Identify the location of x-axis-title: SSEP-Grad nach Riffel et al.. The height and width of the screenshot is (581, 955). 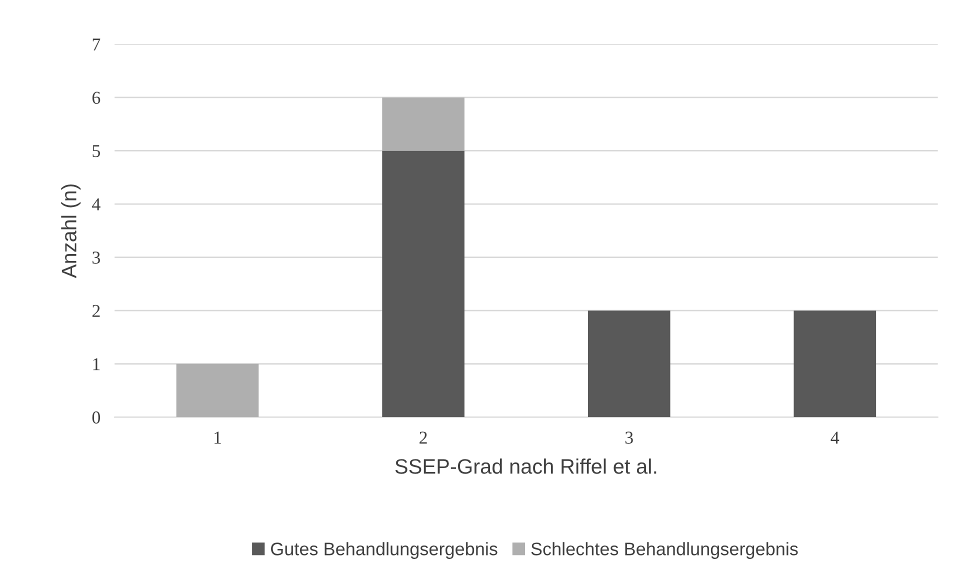
(525, 466).